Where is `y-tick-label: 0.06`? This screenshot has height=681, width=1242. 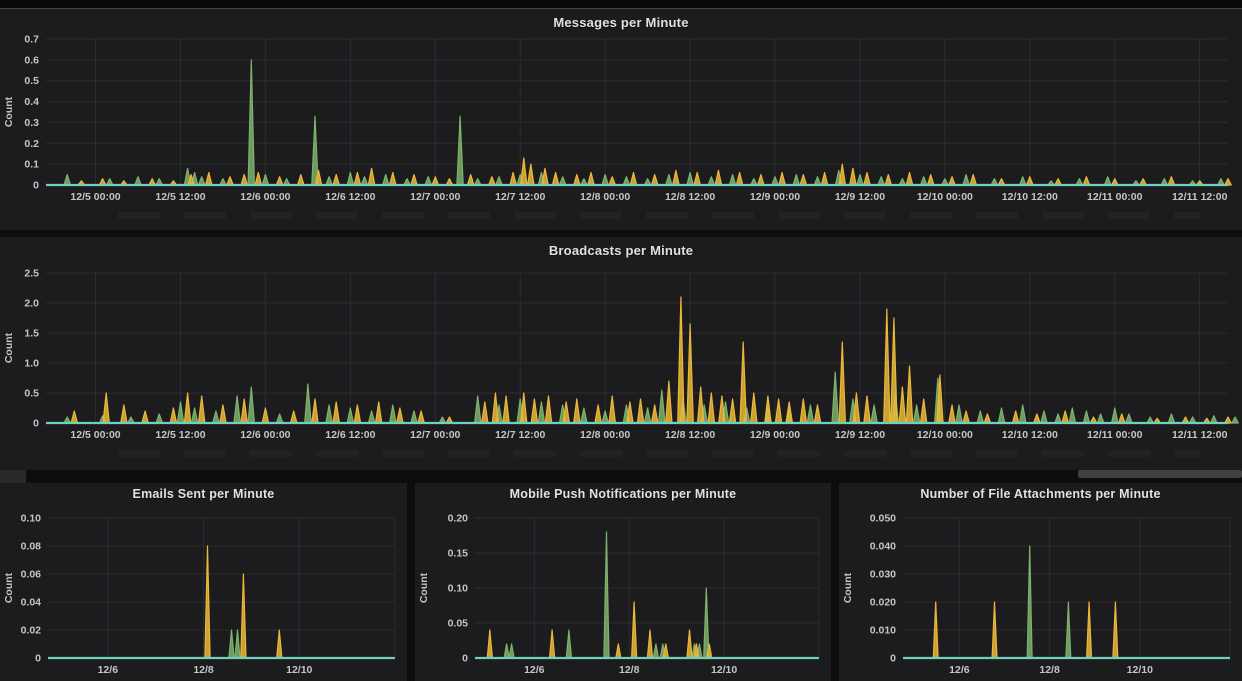 y-tick-label: 0.06 is located at coordinates (31, 575).